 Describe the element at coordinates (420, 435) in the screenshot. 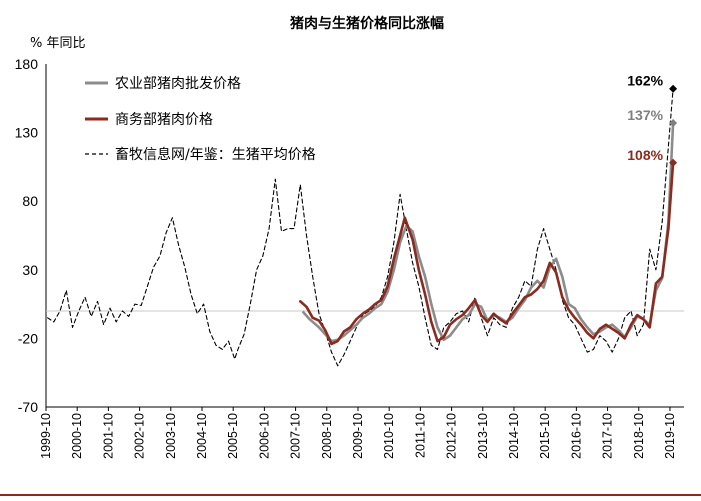

I see `x-tick-label: 2011-10` at that location.